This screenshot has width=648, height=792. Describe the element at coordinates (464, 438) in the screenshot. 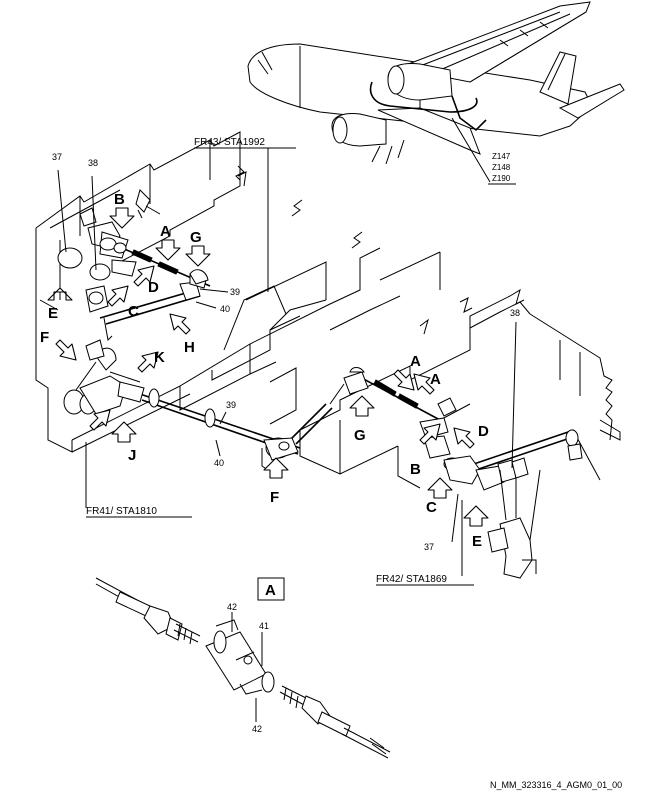

I see `arrow-d-right` at that location.